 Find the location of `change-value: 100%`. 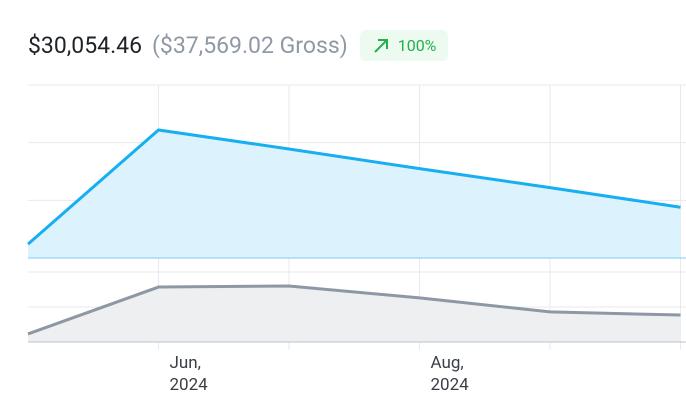

change-value: 100% is located at coordinates (417, 45).